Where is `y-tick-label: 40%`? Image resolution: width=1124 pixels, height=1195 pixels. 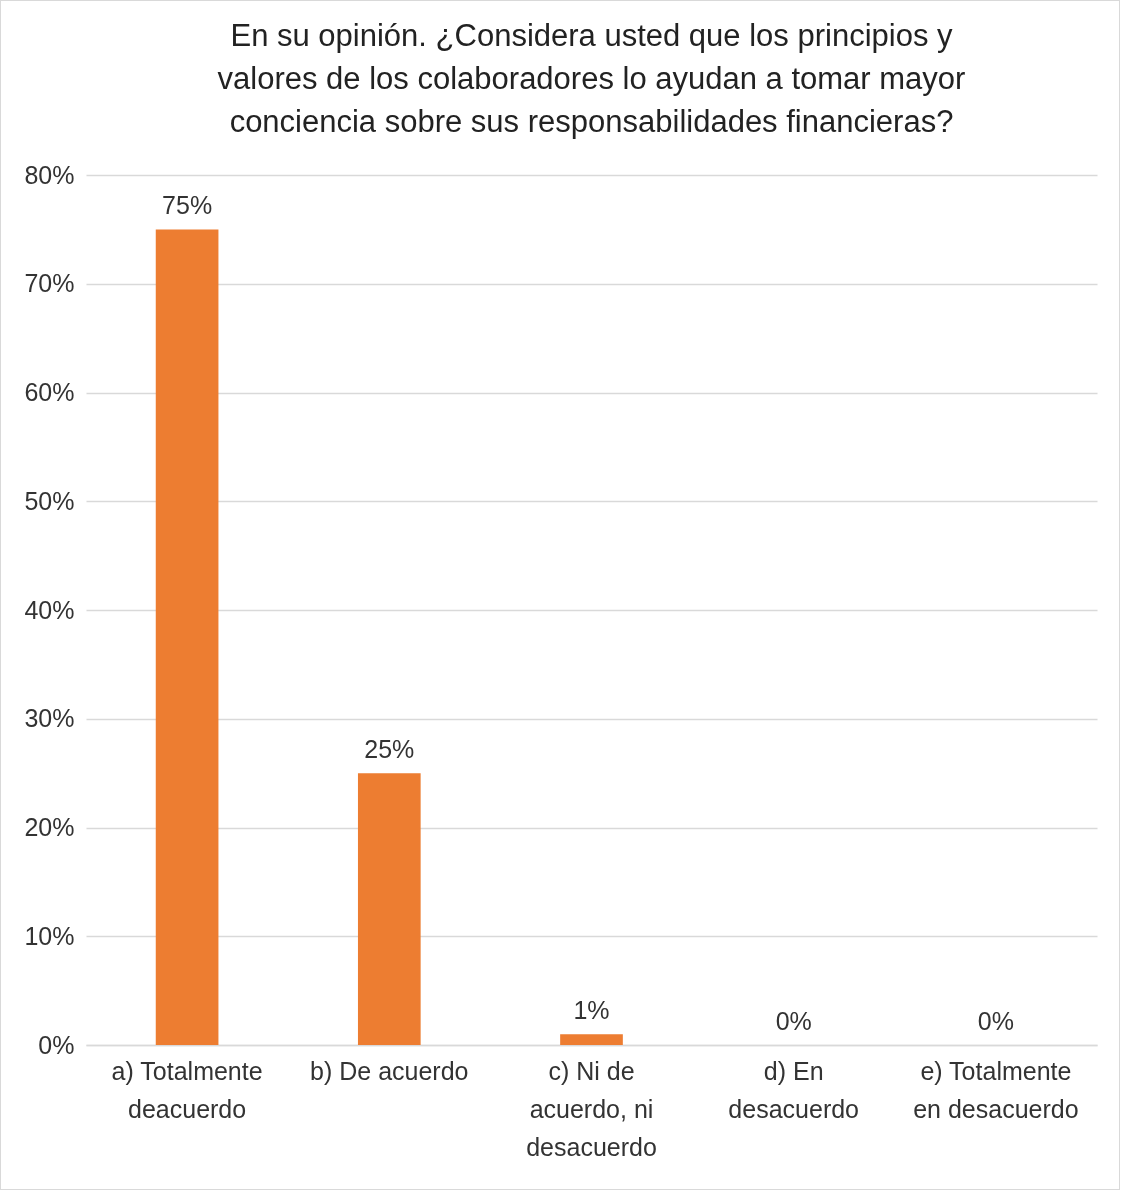
y-tick-label: 40% is located at coordinates (49, 609).